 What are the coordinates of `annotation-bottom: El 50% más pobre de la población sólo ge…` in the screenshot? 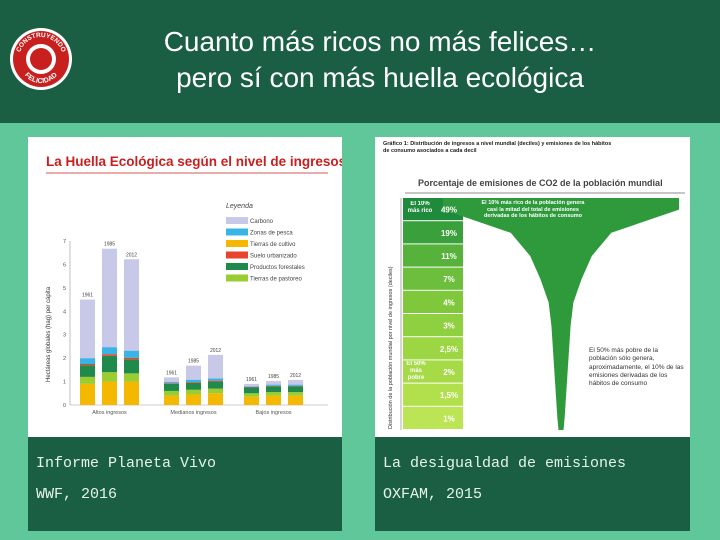 It's located at (636, 367).